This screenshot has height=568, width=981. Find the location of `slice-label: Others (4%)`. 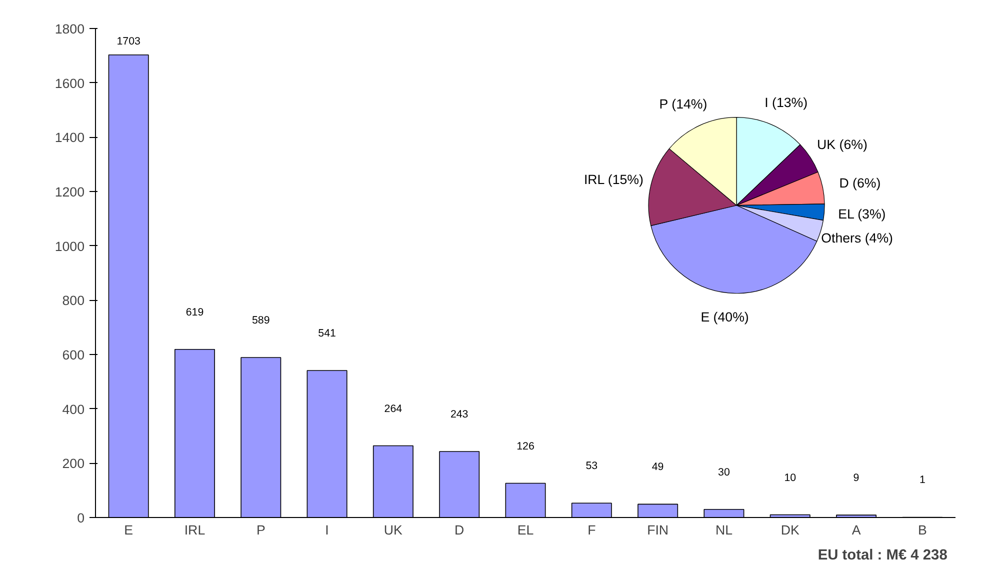

slice-label: Others (4%) is located at coordinates (857, 238).